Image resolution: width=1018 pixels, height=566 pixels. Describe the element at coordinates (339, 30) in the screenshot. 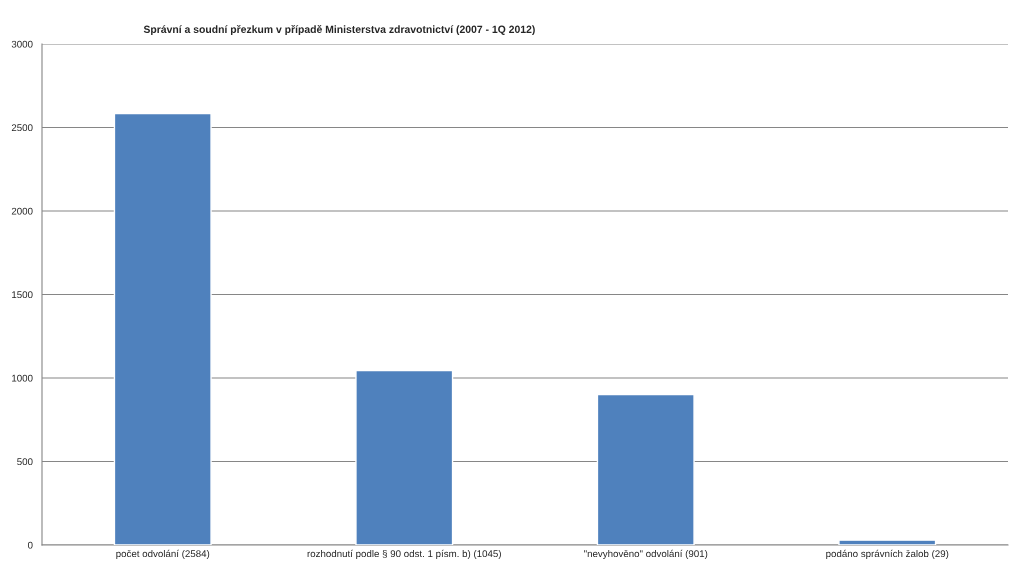

I see `chart-title: Správní a soudní přezkum v případě Ministerstva zdravotnictví (2007 - 1Q 2012)` at that location.